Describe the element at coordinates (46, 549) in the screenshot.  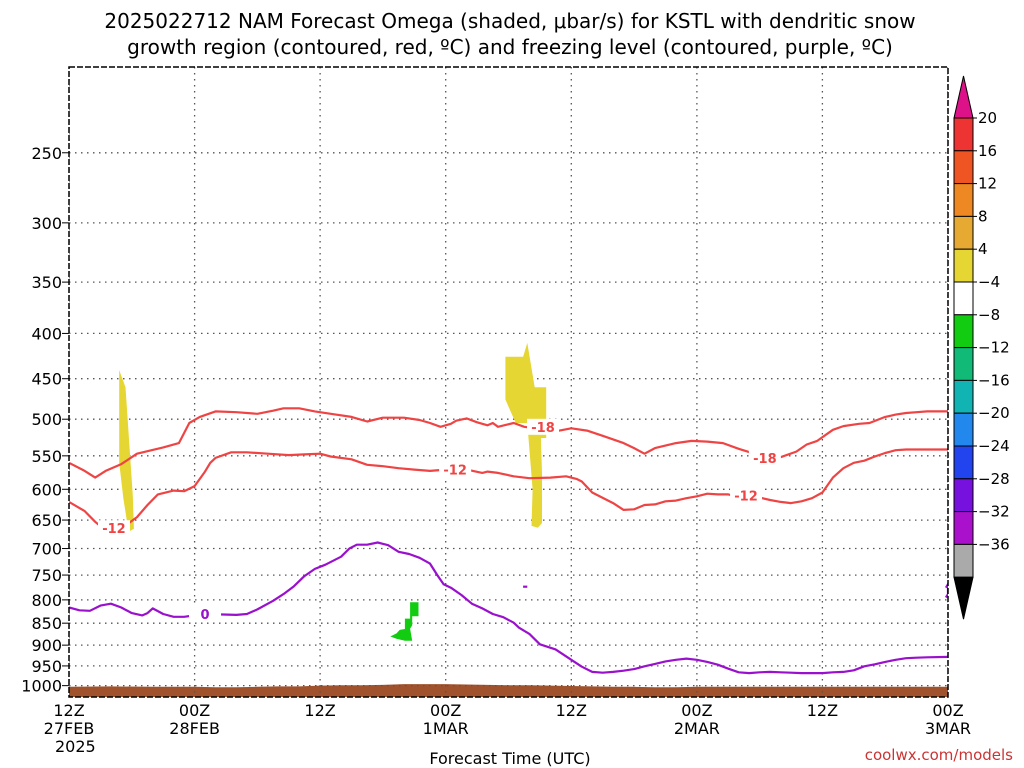
I see `y-tick-label: 700` at that location.